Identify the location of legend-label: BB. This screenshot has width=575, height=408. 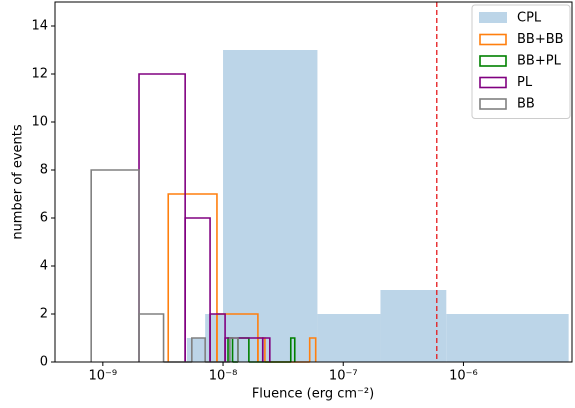
(526, 104).